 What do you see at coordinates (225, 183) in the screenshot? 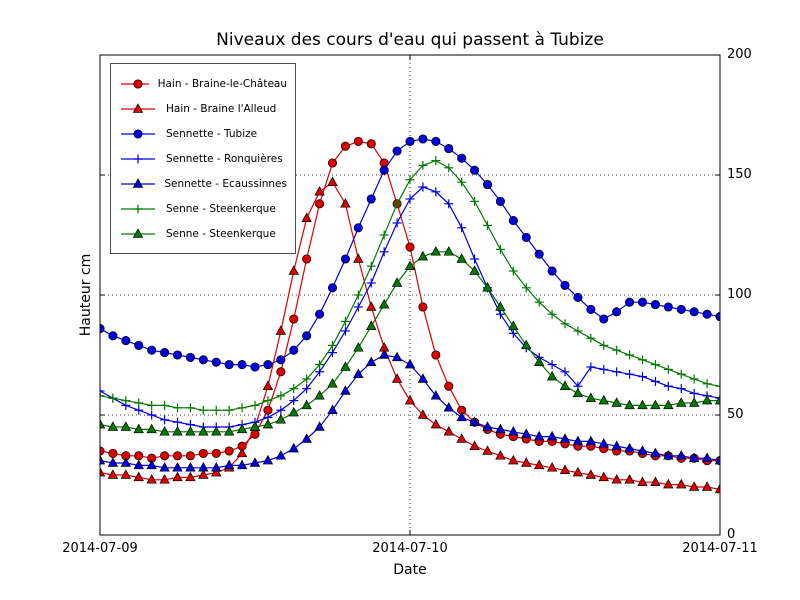
I see `legend-label: Sennette - Ecaussinnes` at bounding box center [225, 183].